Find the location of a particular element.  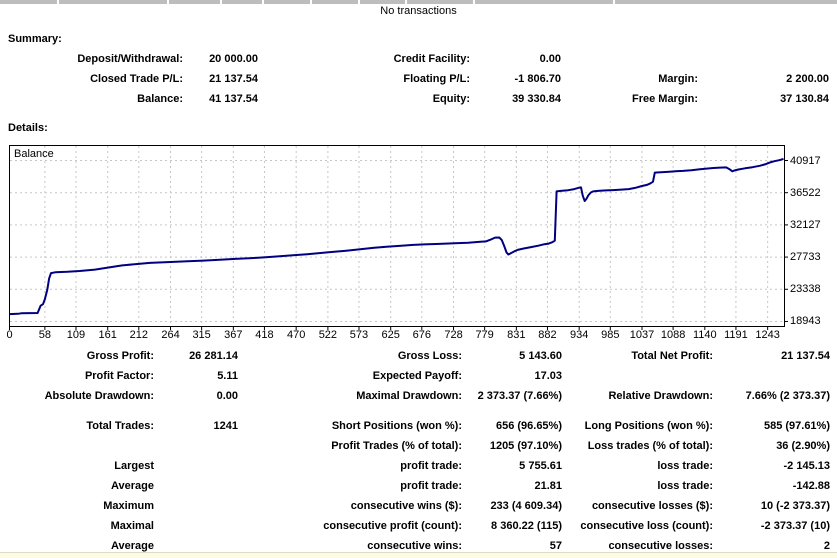

stat-label: consecutive losses ($): is located at coordinates (652, 506).